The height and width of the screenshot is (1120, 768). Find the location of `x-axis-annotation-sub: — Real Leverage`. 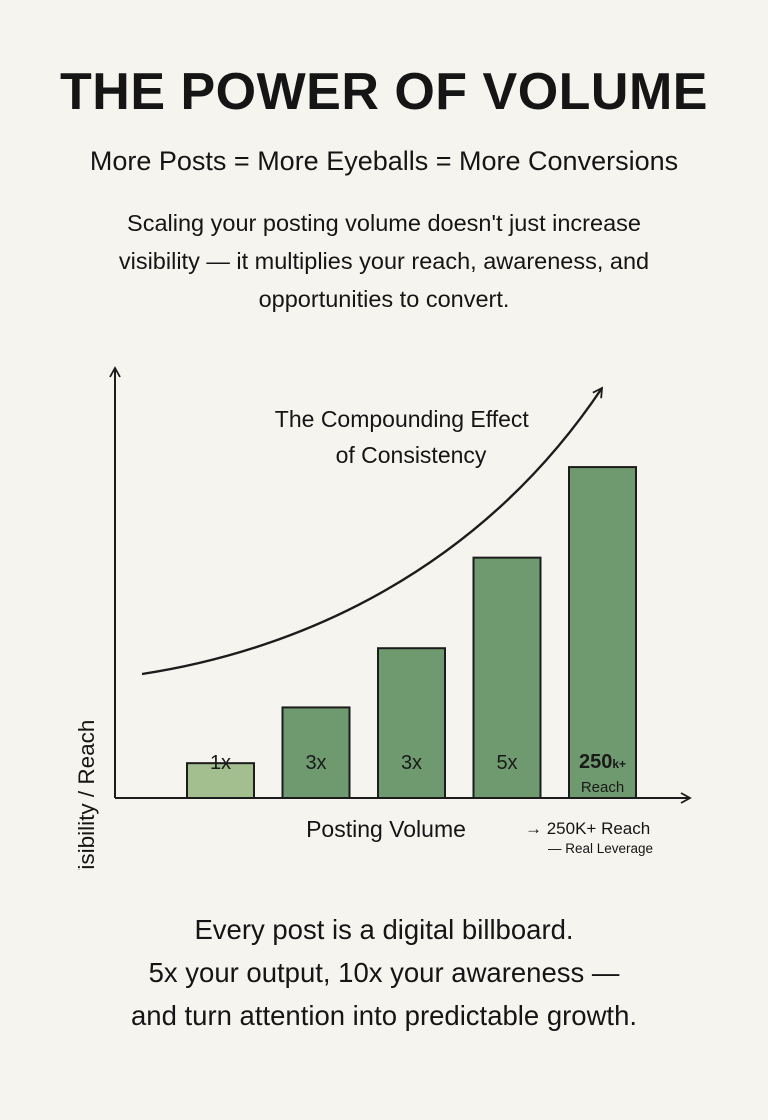

x-axis-annotation-sub: — Real Leverage is located at coordinates (600, 848).